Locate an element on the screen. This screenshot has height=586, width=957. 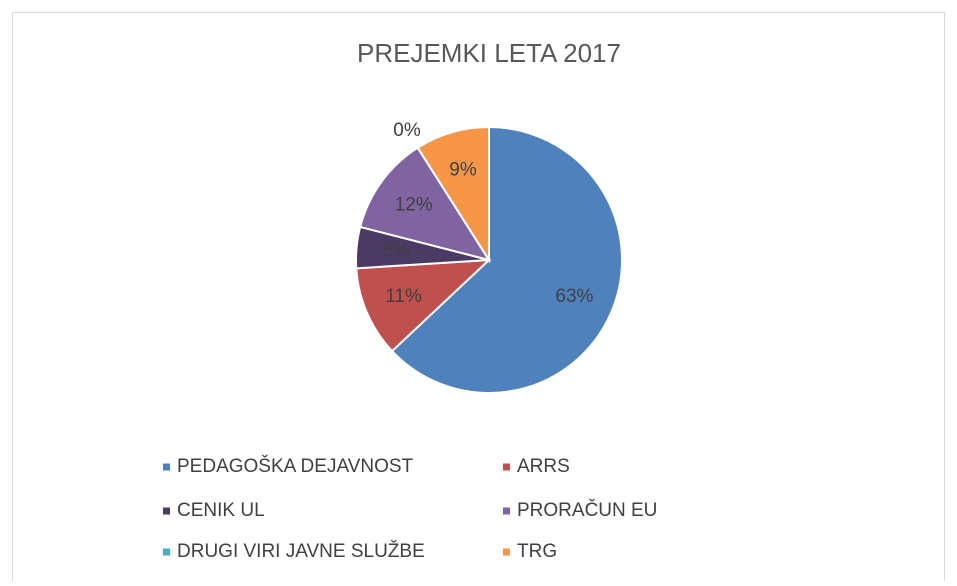
legend-label: ARRS is located at coordinates (543, 466).